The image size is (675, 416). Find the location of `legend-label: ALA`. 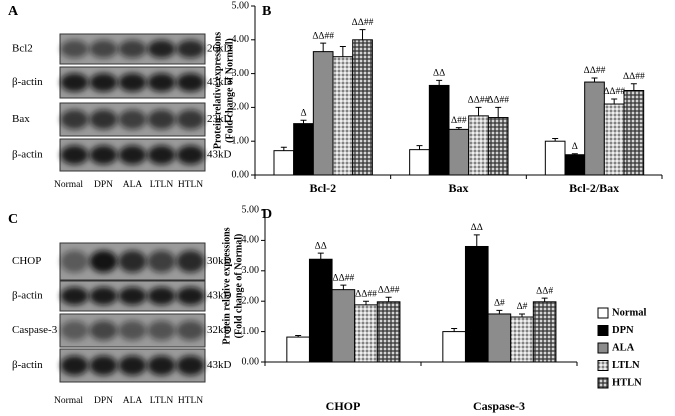

legend-label: ALA is located at coordinates (623, 347).